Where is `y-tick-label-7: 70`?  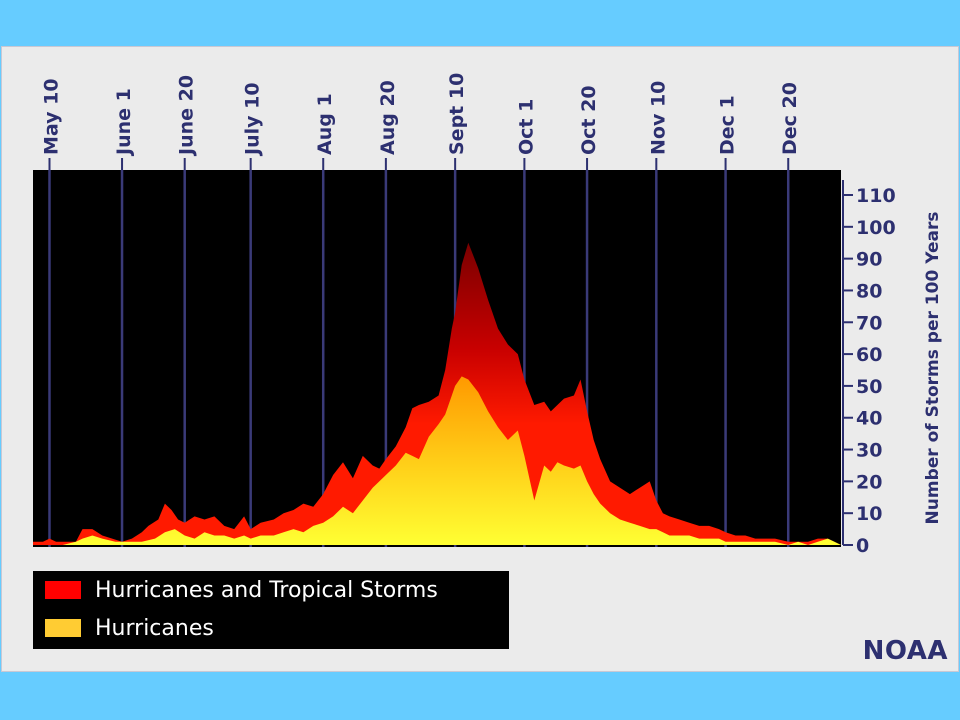
y-tick-label-7: 70 is located at coordinates (869, 323).